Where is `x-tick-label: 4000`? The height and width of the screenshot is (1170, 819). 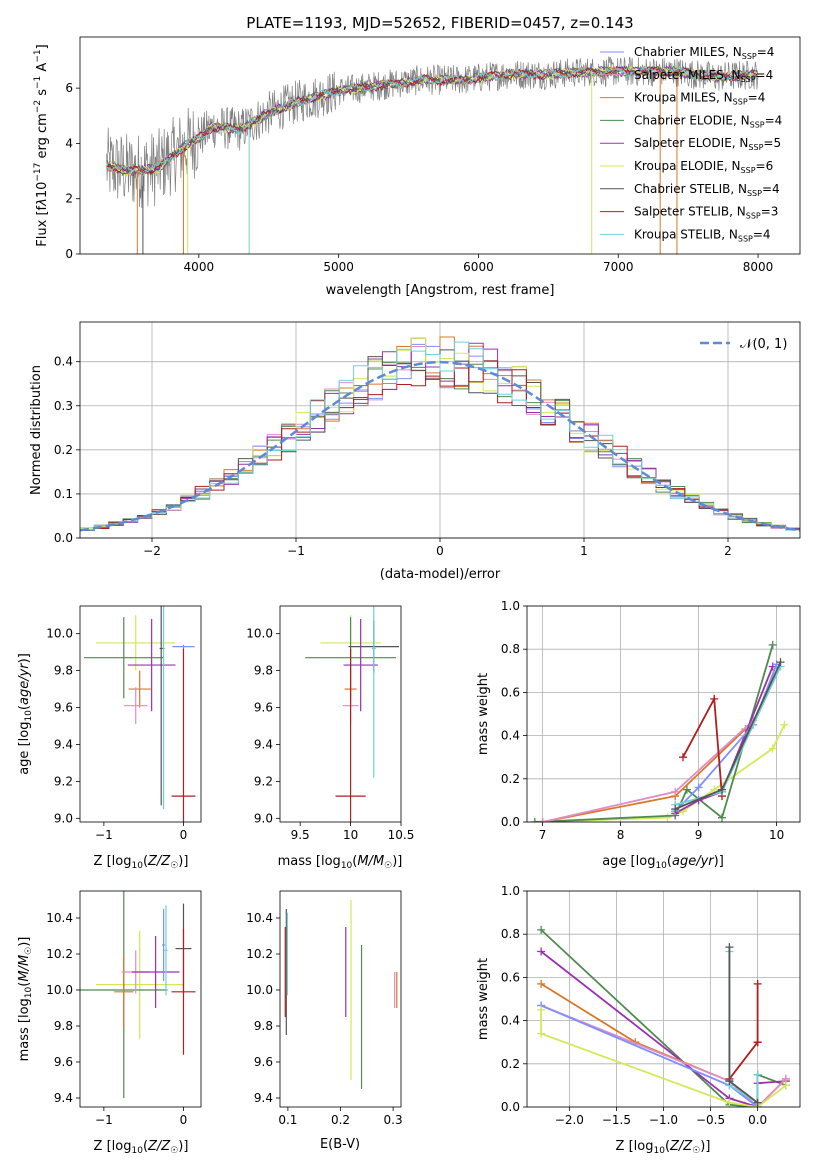
x-tick-label: 4000 is located at coordinates (199, 267).